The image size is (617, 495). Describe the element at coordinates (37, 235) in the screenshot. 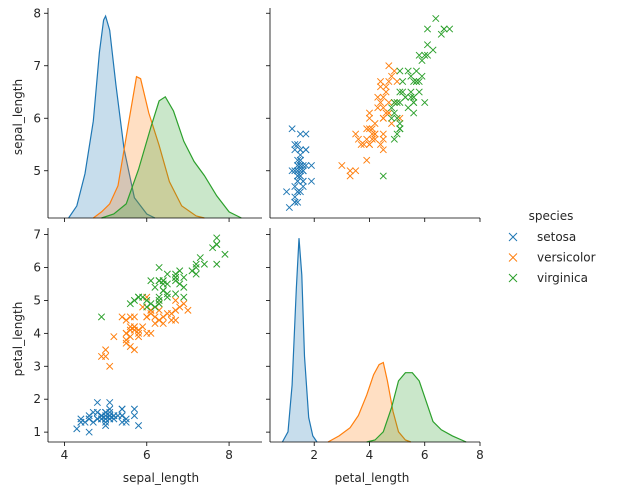

I see `y-tick-label: 7` at that location.